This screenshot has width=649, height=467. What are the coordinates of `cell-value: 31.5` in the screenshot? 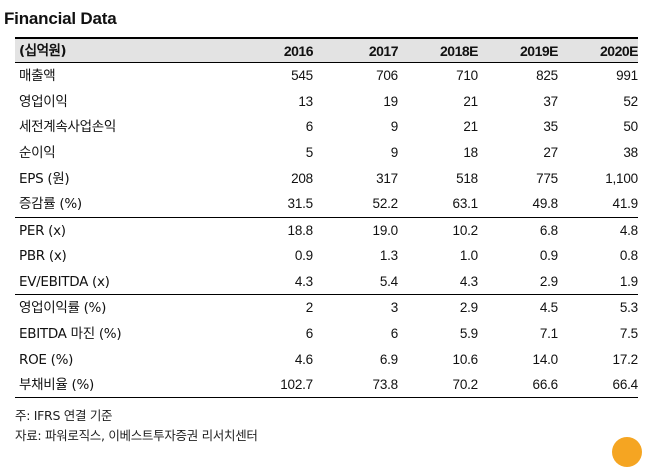 It's located at (300, 204).